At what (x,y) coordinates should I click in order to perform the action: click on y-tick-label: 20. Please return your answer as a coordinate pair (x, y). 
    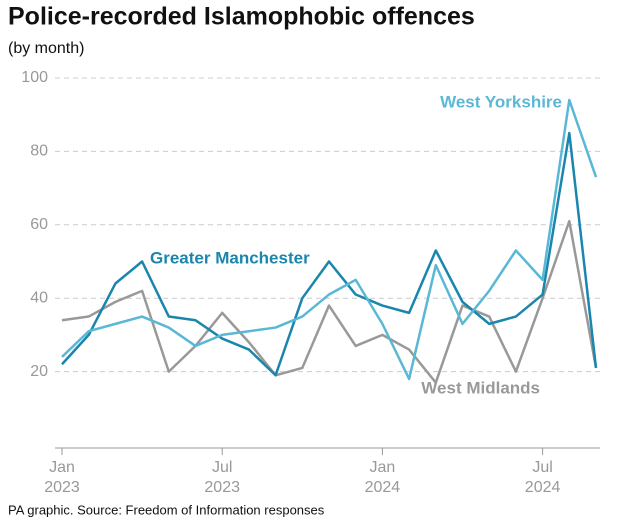
    Looking at the image, I should click on (39, 371).